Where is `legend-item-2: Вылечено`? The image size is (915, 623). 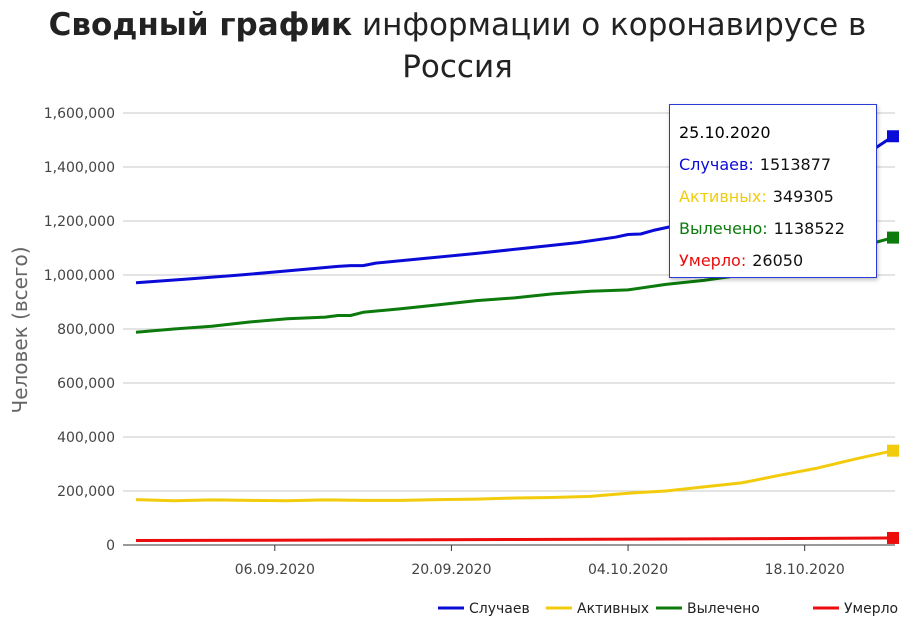
legend-item-2: Вылечено is located at coordinates (708, 609).